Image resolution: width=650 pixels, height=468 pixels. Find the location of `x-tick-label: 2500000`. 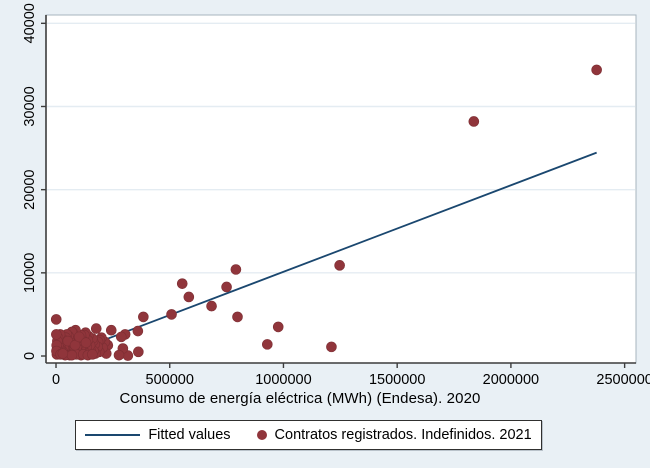

x-tick-label: 2500000 is located at coordinates (623, 380).